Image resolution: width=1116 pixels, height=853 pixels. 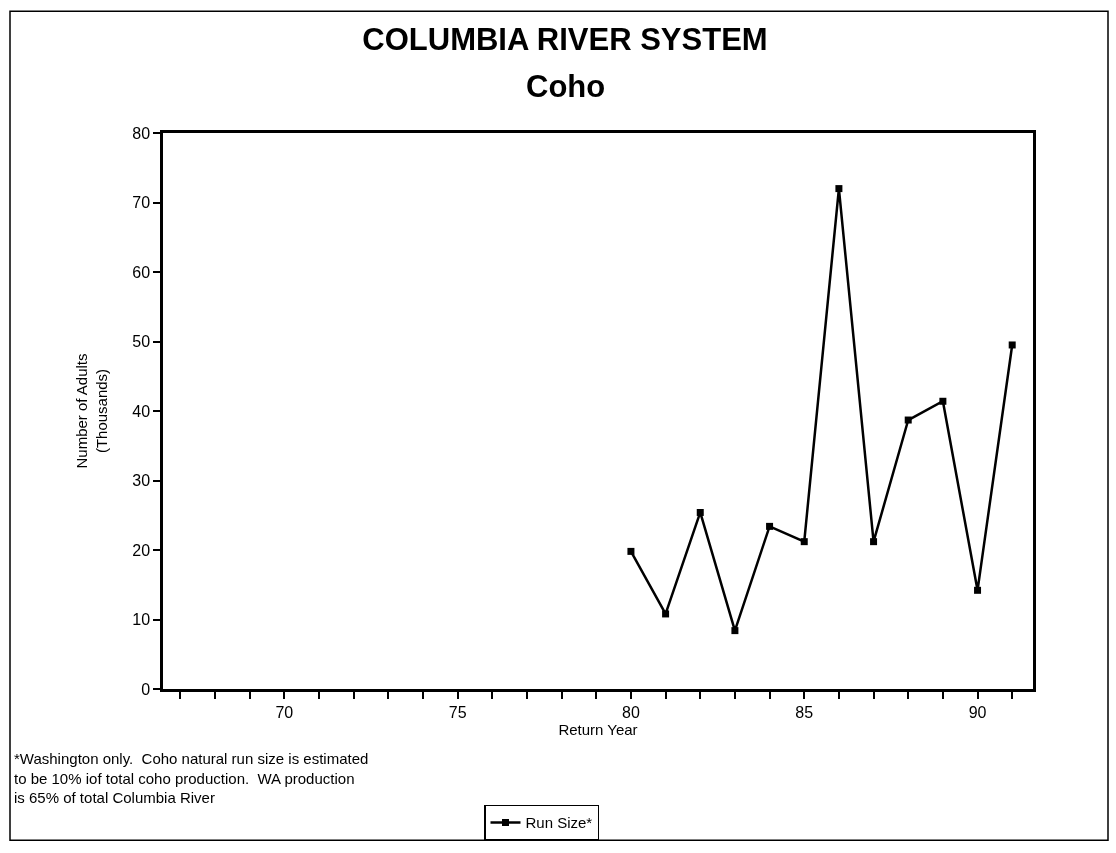 I want to click on y-tick-label: 70, so click(x=141, y=203).